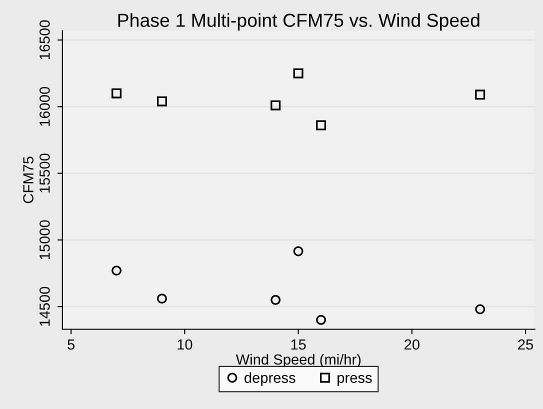 The width and height of the screenshot is (543, 409). I want to click on y-tick-label: 14500, so click(45, 306).